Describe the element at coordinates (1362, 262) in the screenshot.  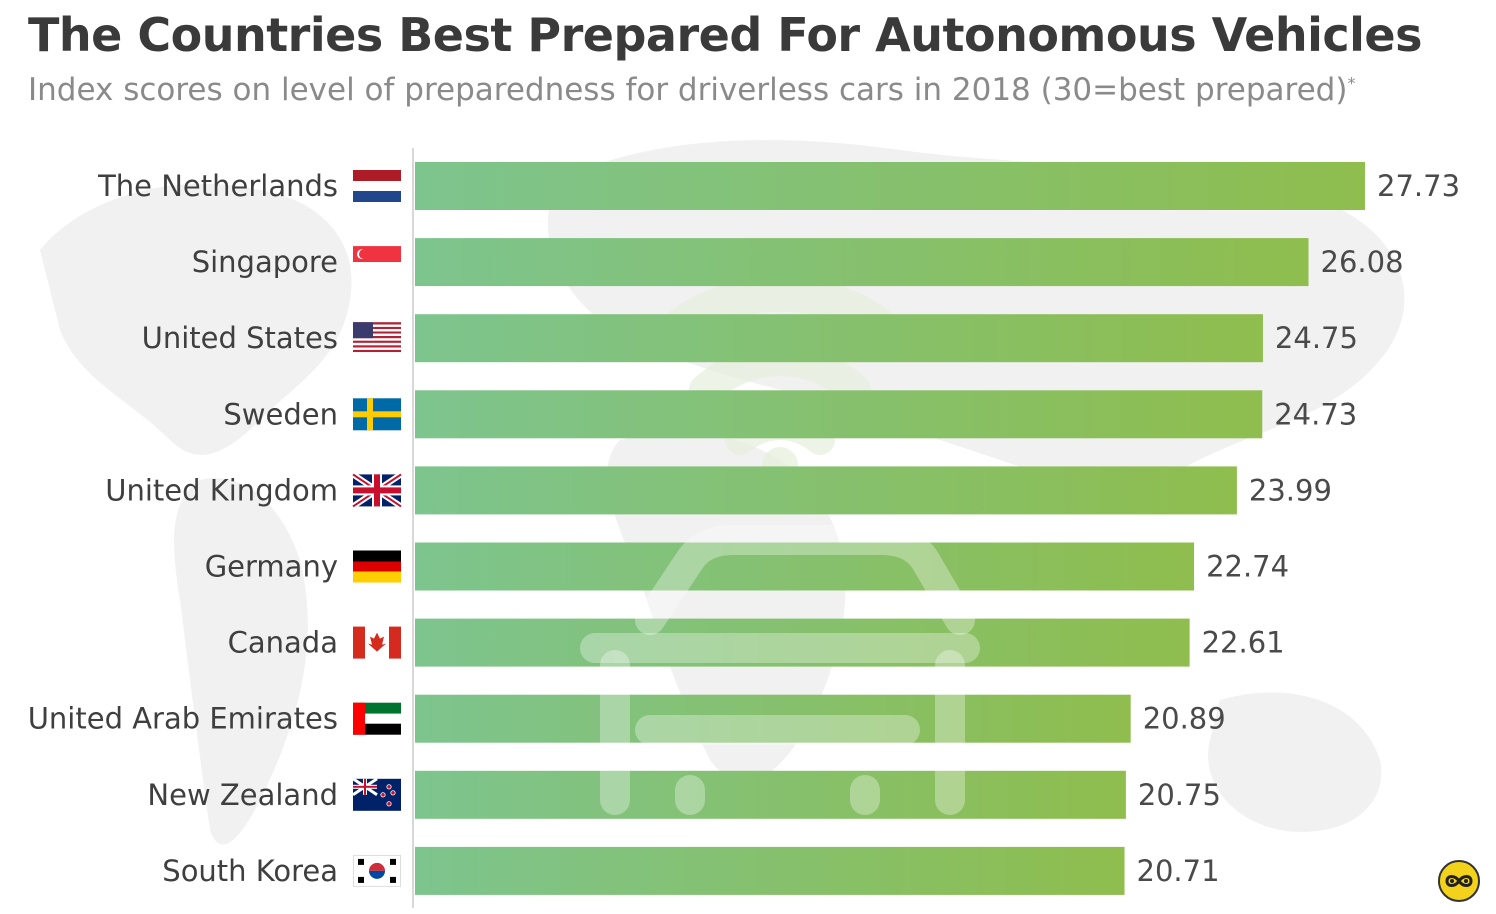
I see `value-label-1: 26.08` at that location.